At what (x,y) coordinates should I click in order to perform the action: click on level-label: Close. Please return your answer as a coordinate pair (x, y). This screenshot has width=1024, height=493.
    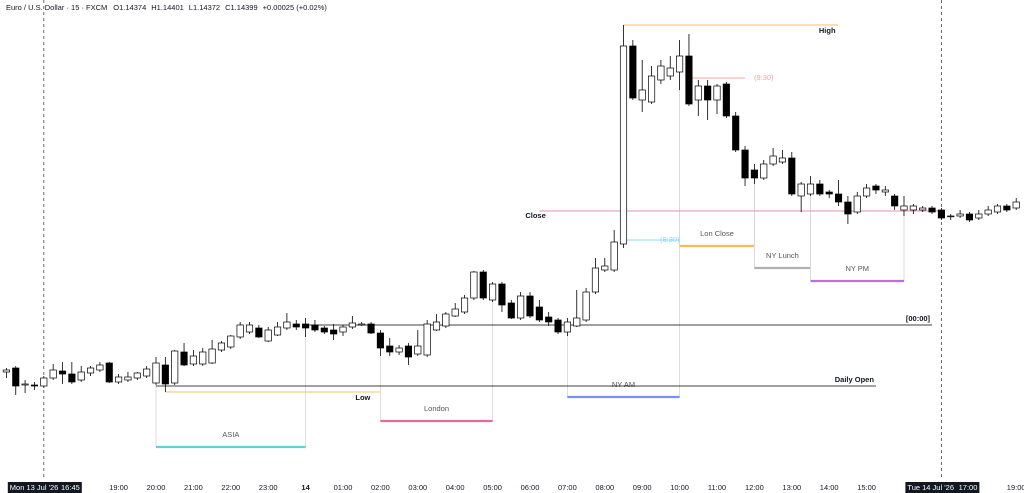
    Looking at the image, I should click on (535, 215).